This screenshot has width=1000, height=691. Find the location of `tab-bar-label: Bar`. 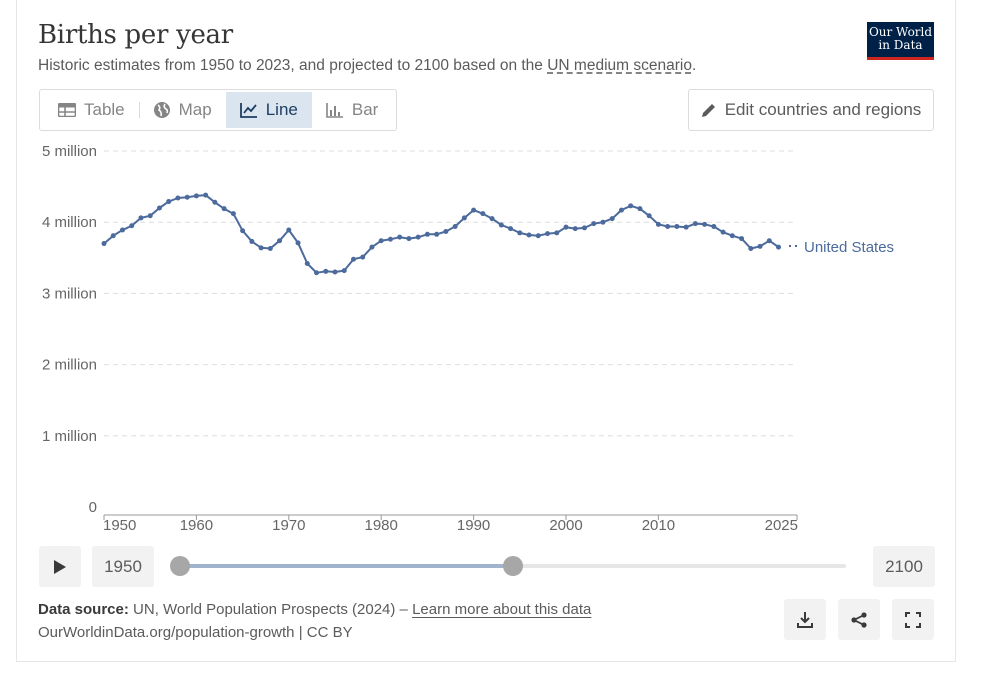

tab-bar-label: Bar is located at coordinates (365, 109).